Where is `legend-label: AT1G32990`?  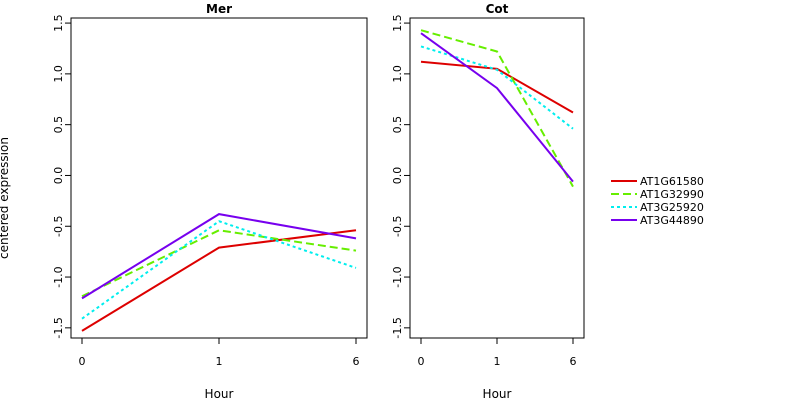 legend-label: AT1G32990 is located at coordinates (672, 194).